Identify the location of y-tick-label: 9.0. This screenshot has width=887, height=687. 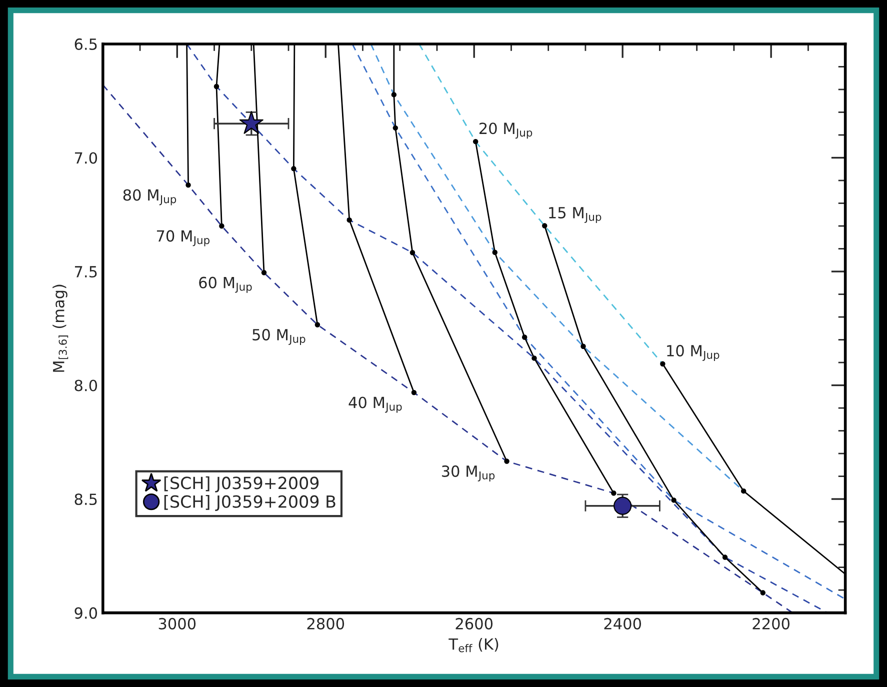
(86, 613).